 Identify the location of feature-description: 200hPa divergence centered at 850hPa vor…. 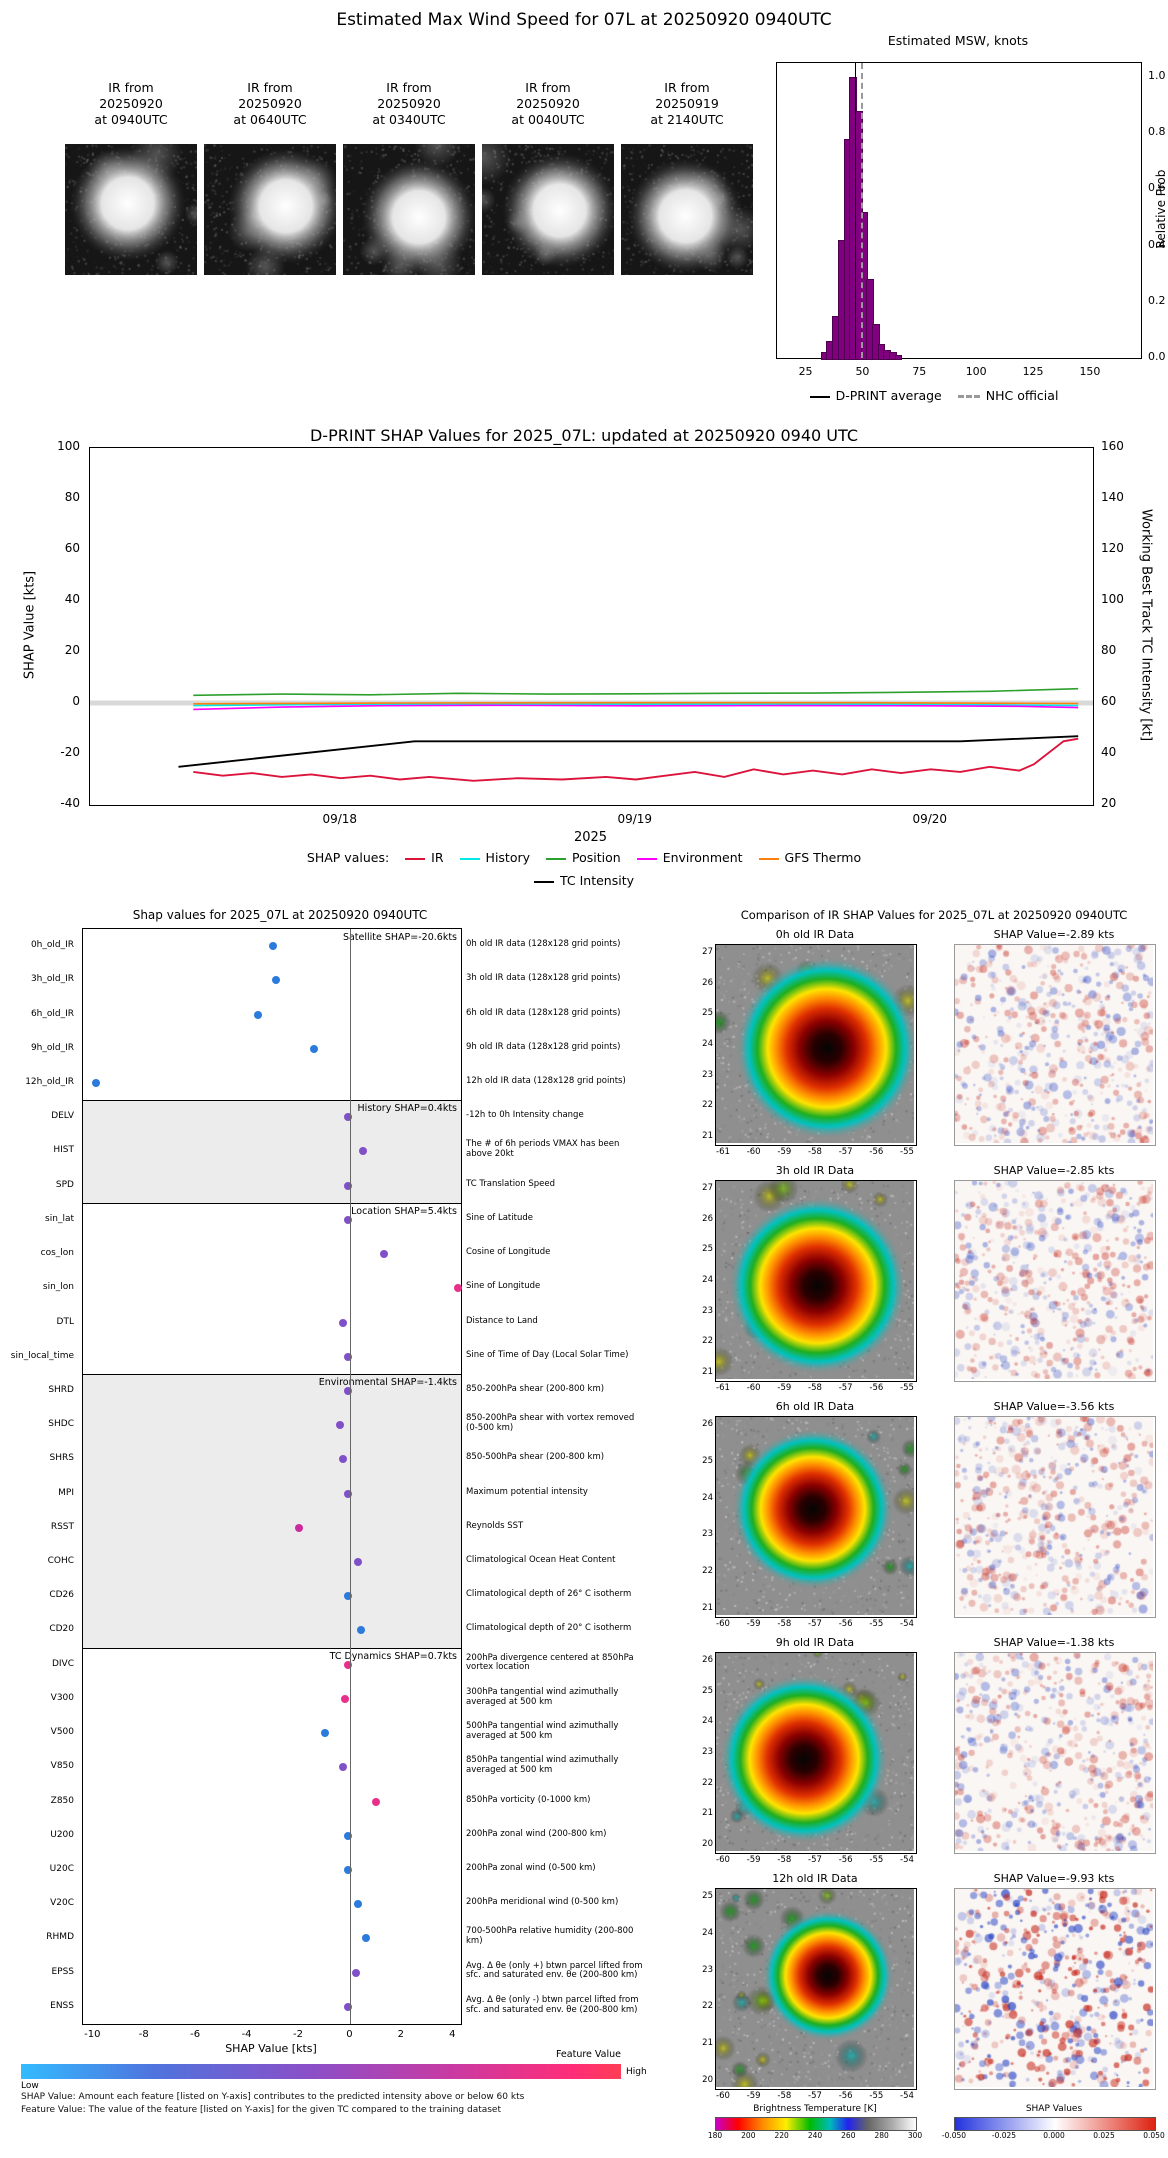
(550, 1662).